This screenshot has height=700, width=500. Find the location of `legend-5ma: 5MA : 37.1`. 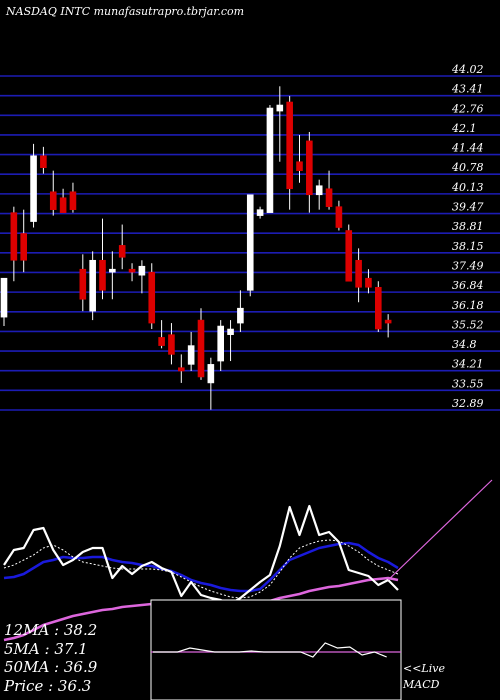

legend-5ma: 5MA : 37.1 is located at coordinates (46, 649).